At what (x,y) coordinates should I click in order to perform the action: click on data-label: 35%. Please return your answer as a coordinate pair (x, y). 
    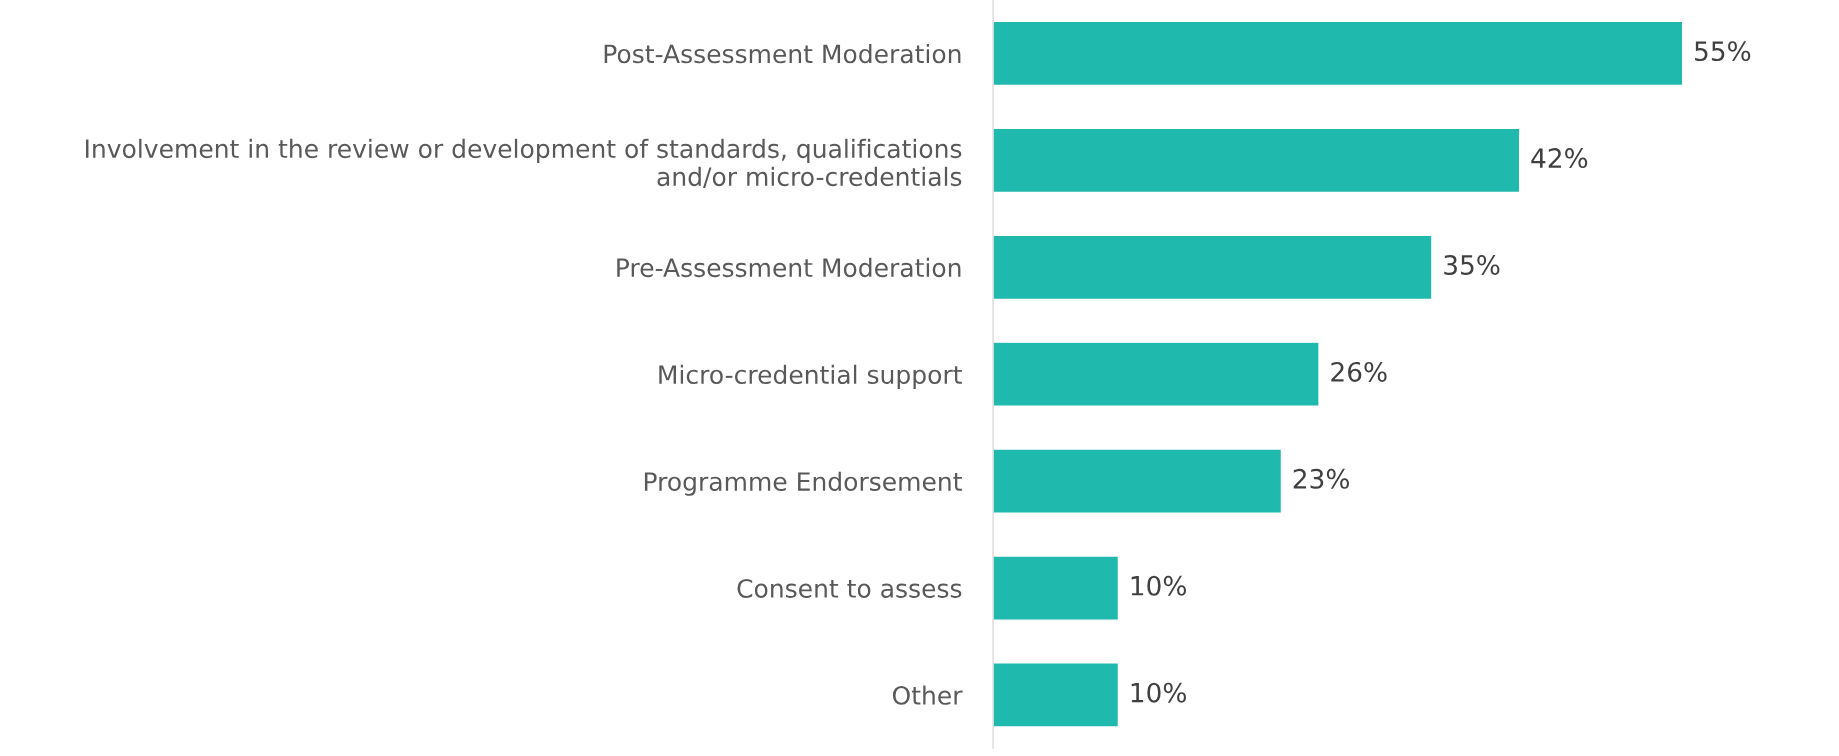
    Looking at the image, I should click on (1472, 265).